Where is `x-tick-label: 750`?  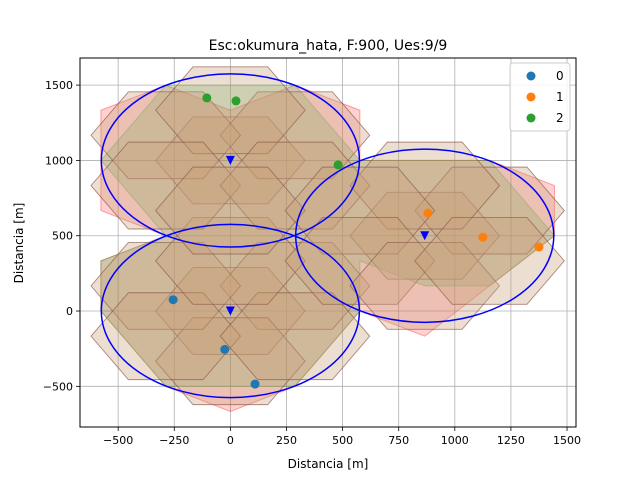 x-tick-label: 750 is located at coordinates (398, 440).